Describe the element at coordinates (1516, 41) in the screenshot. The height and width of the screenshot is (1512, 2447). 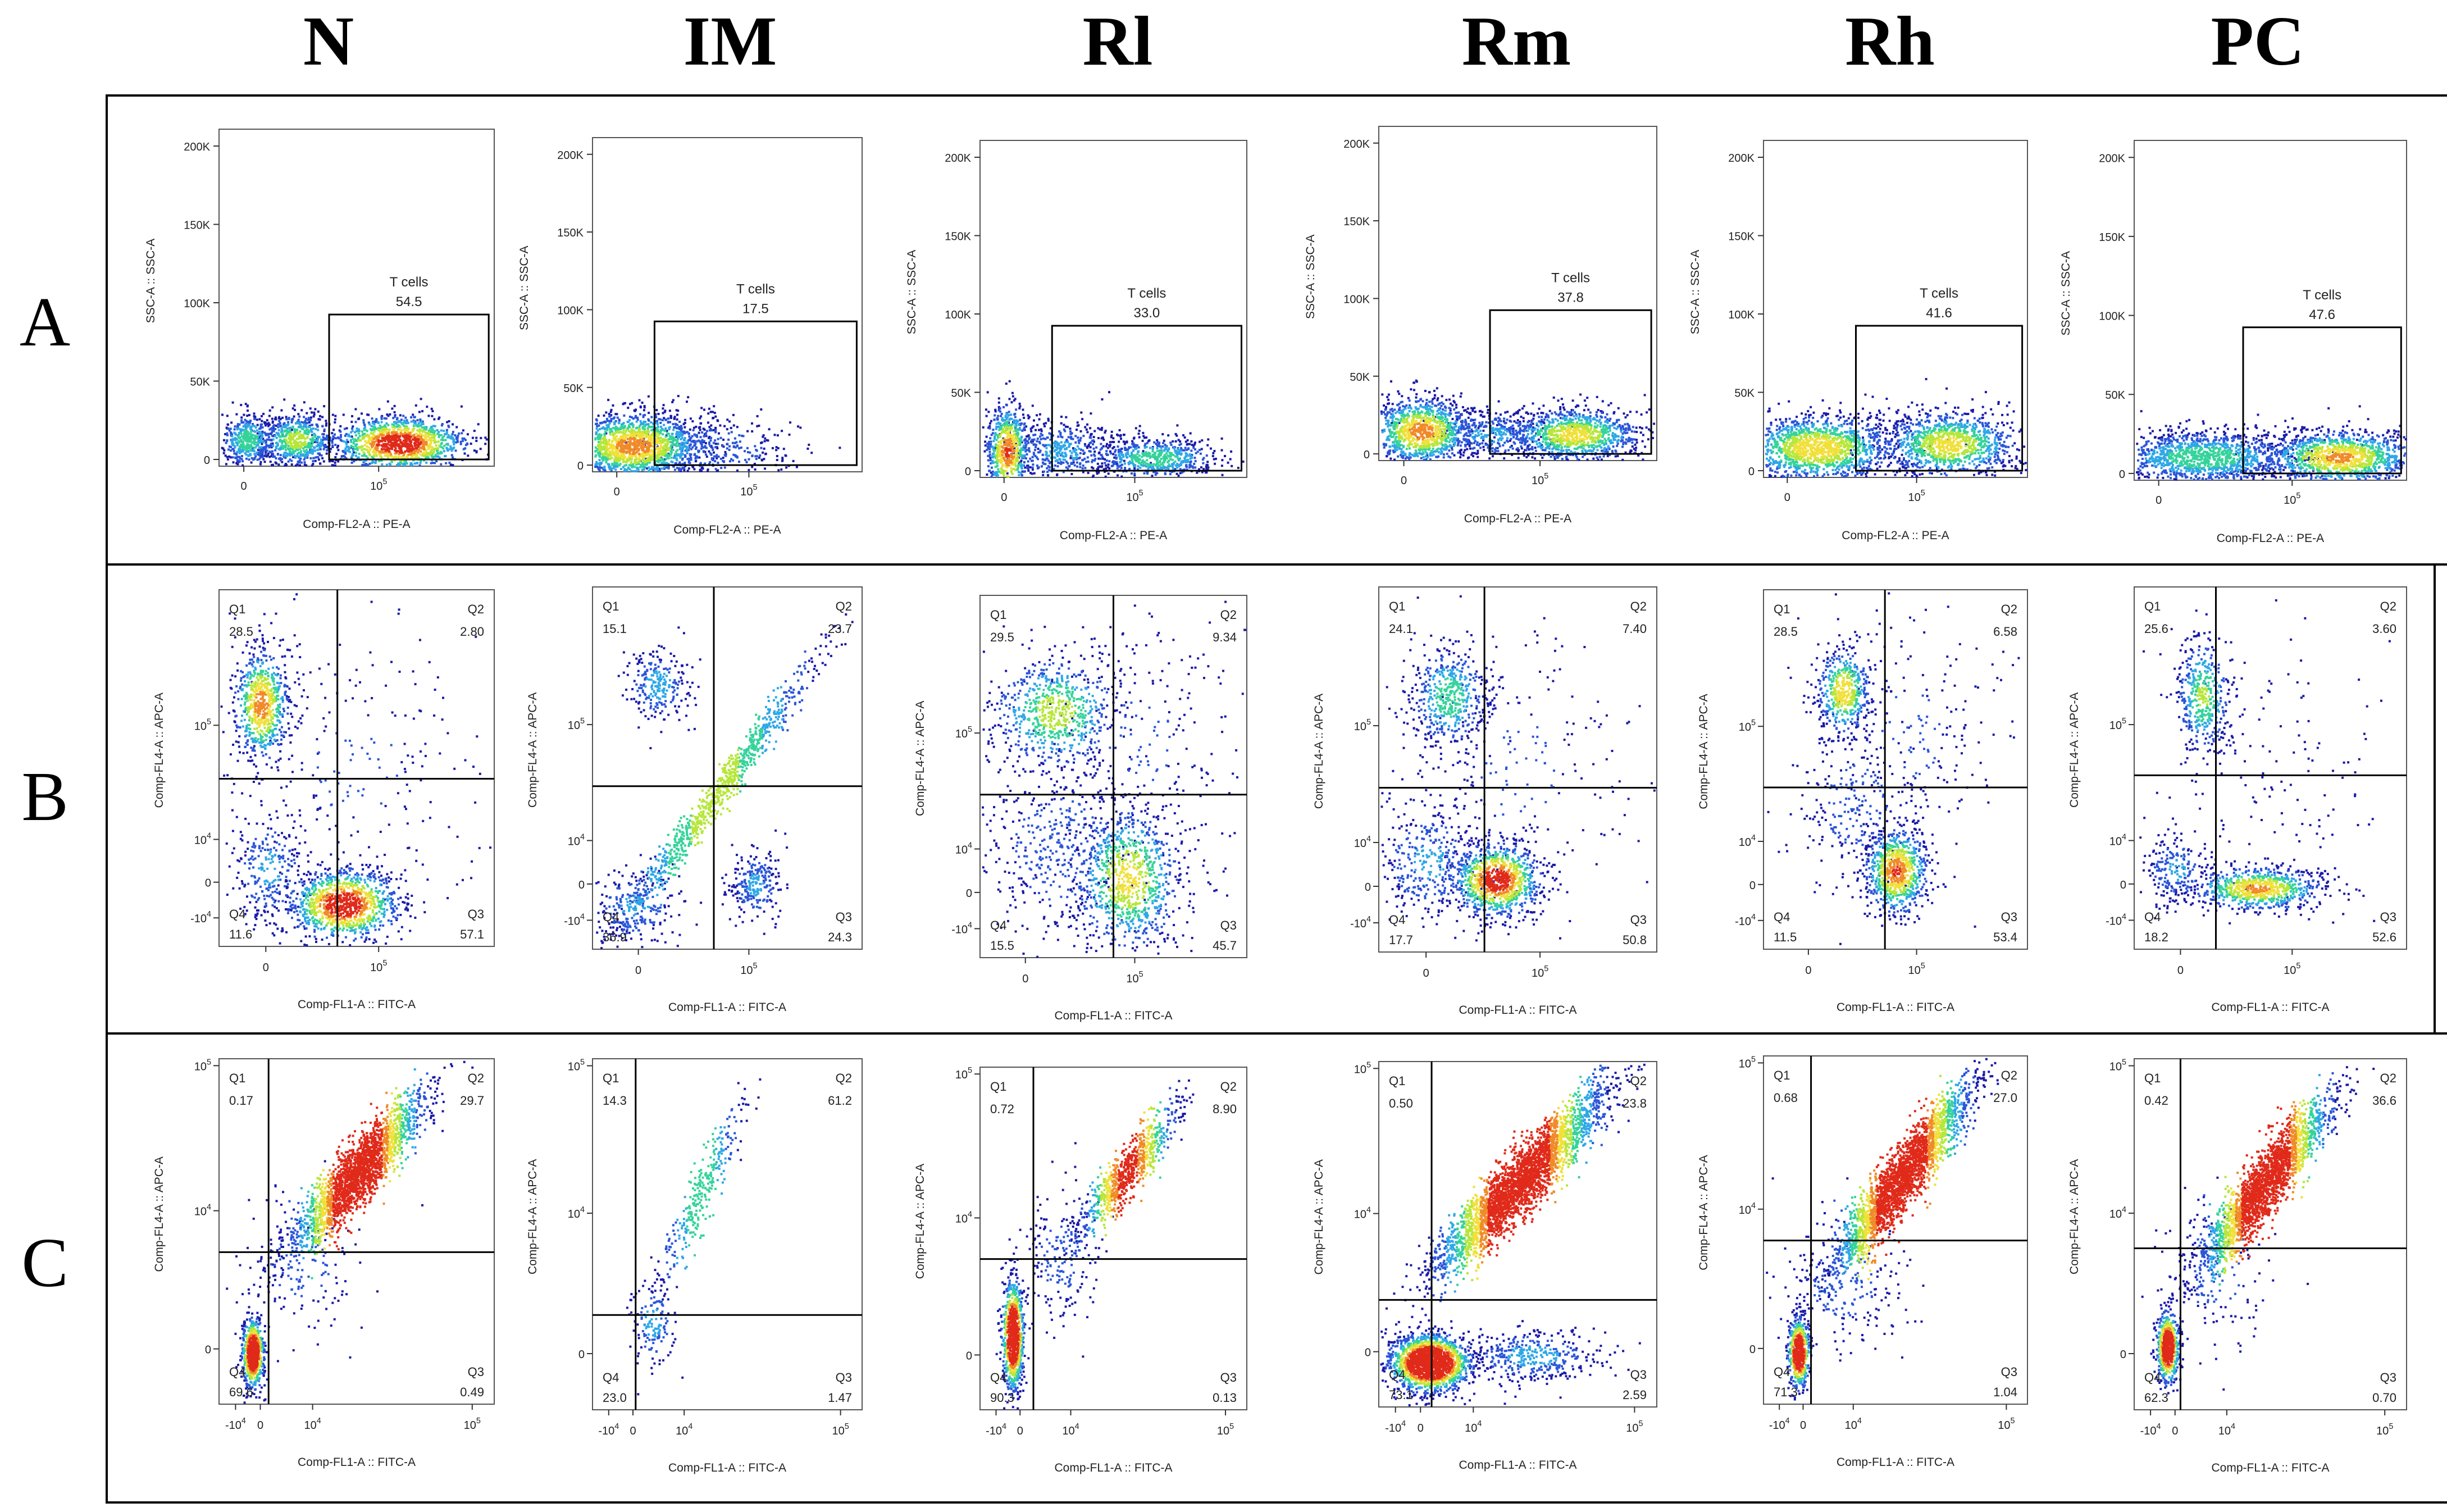
I see `column-header-rm: Rm` at that location.